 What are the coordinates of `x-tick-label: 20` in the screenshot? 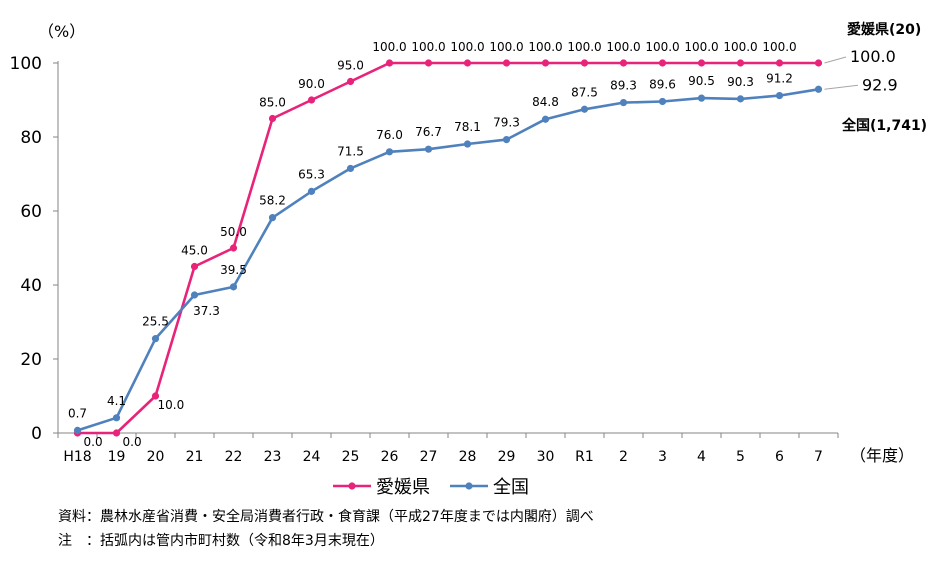 It's located at (156, 457).